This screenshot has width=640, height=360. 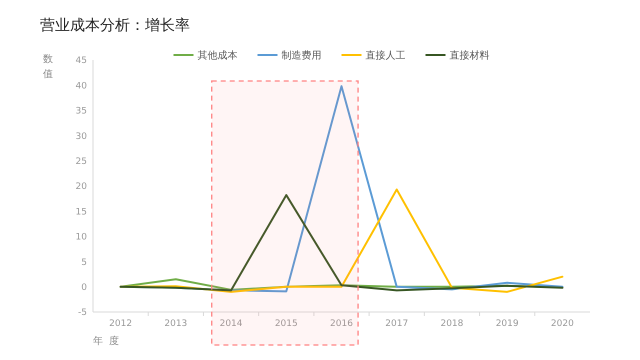 What do you see at coordinates (82, 86) in the screenshot?
I see `y-tick-label: 40` at bounding box center [82, 86].